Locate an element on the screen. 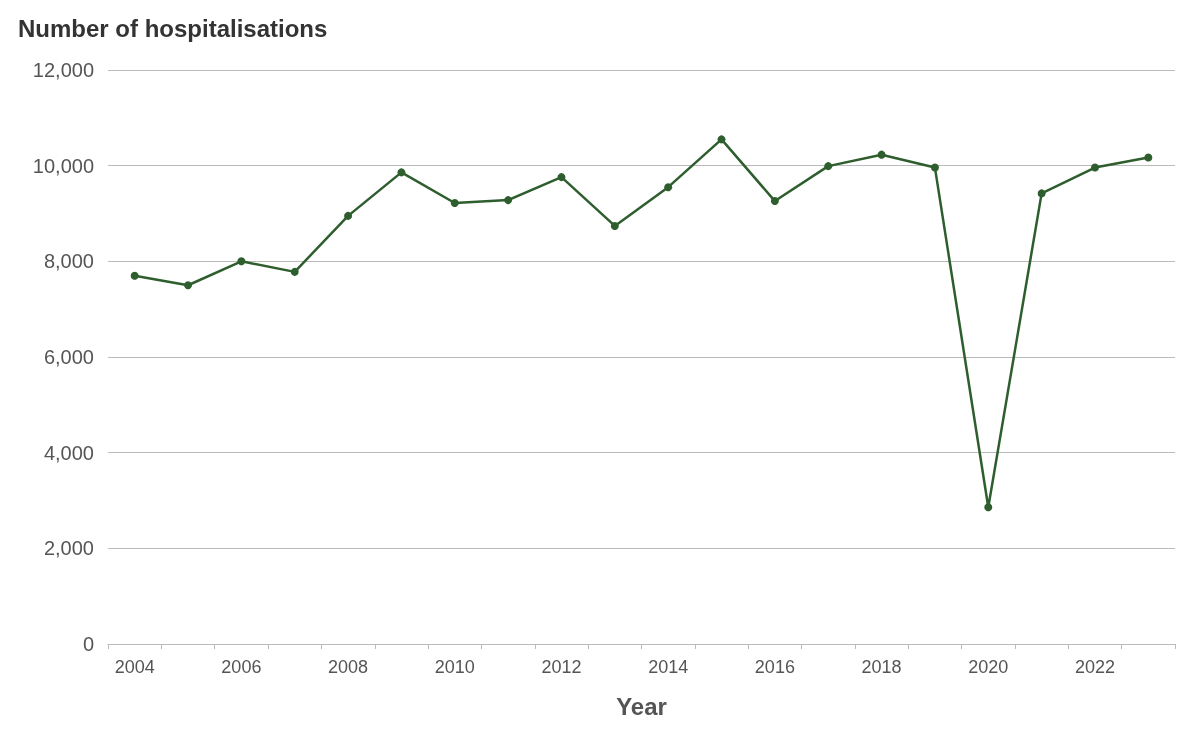  x-tick-label: 2006 is located at coordinates (241, 667).